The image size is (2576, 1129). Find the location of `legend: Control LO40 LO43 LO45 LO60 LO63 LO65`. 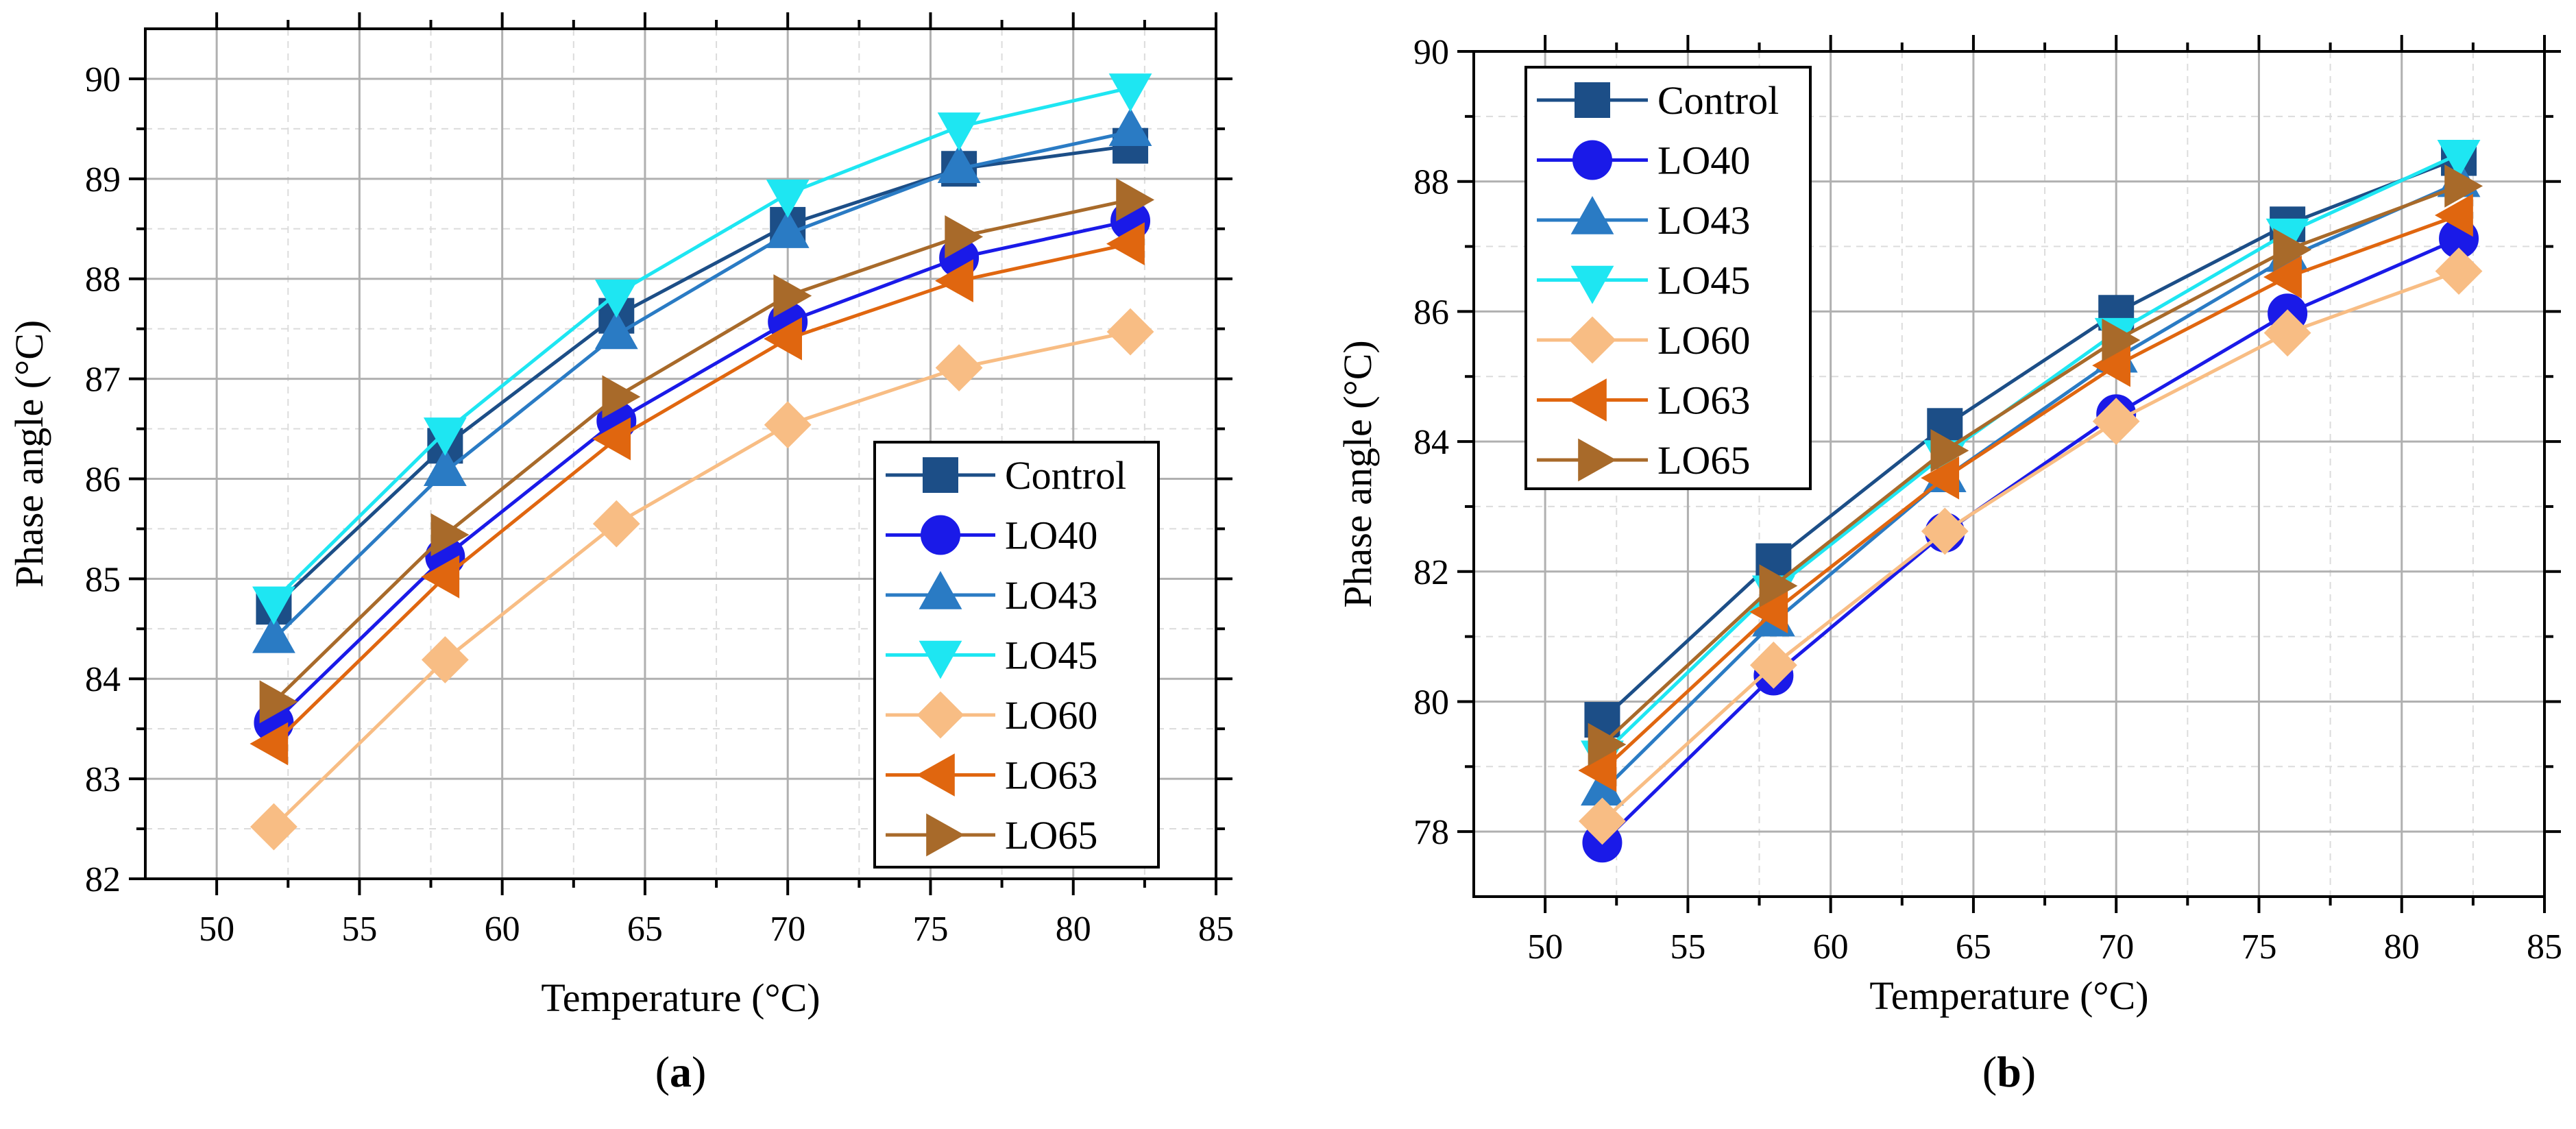

legend: Control LO40 LO43 LO45 LO60 LO63 LO65 is located at coordinates (1668, 278).